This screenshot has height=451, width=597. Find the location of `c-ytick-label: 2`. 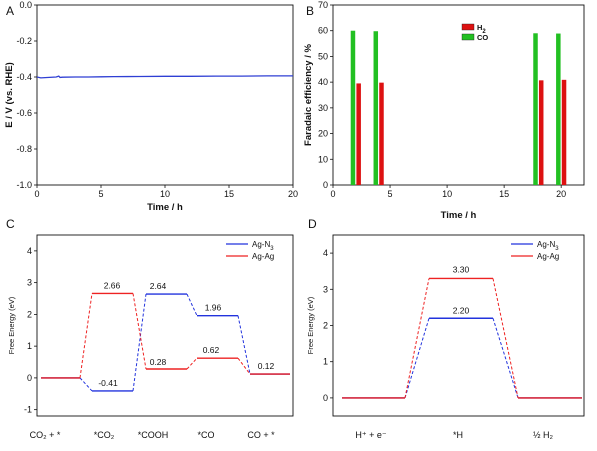

c-ytick-label: 2 is located at coordinates (29, 314).